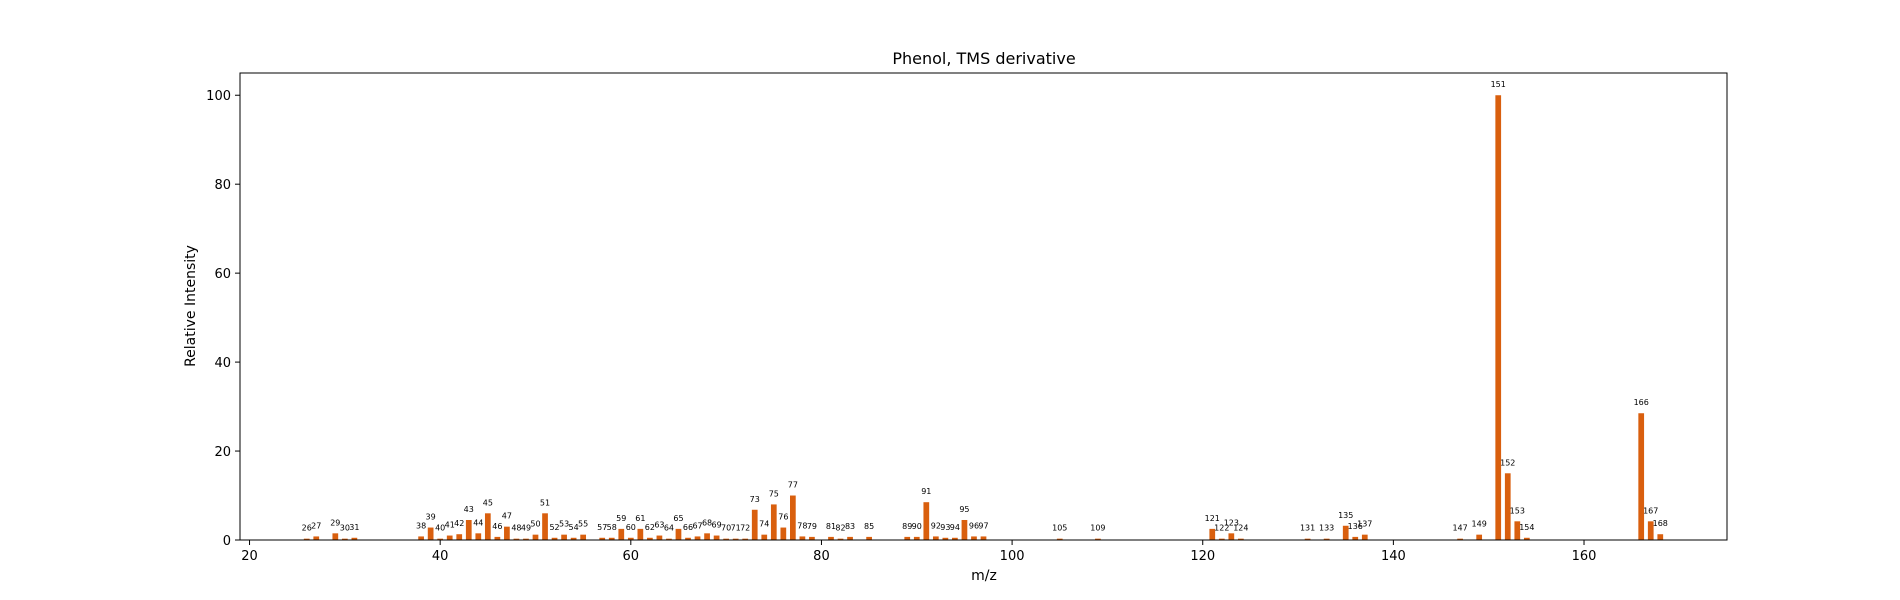  Describe the element at coordinates (545, 502) in the screenshot. I see `peak-label-51: 51` at that location.